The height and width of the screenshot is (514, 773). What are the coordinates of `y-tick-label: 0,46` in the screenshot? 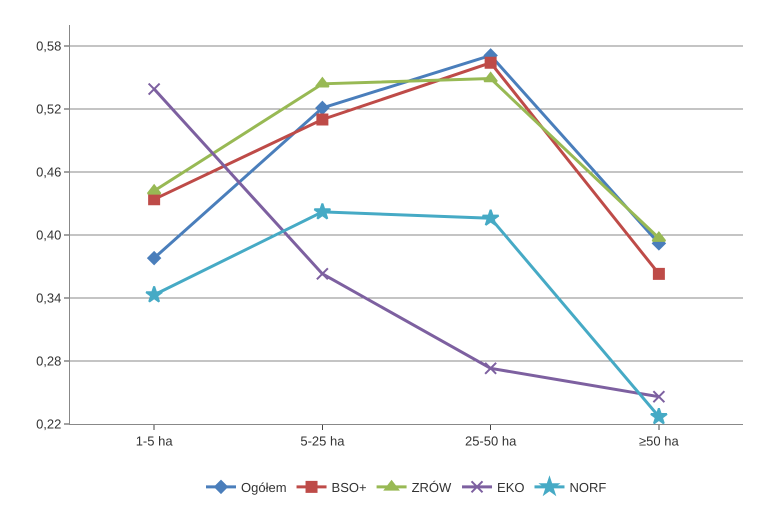 It's located at (49, 172).